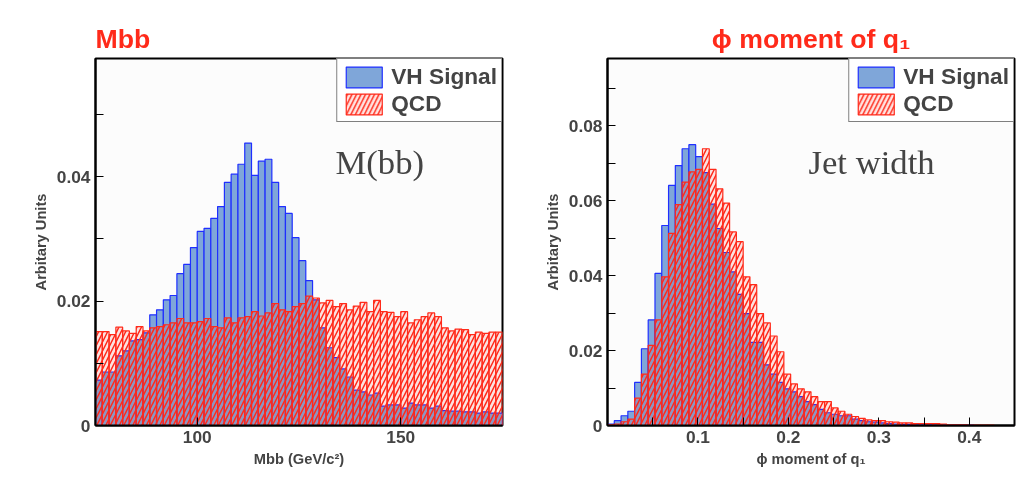 The height and width of the screenshot is (478, 1036). Describe the element at coordinates (788, 436) in the screenshot. I see `x-tick-label: 0.2` at that location.